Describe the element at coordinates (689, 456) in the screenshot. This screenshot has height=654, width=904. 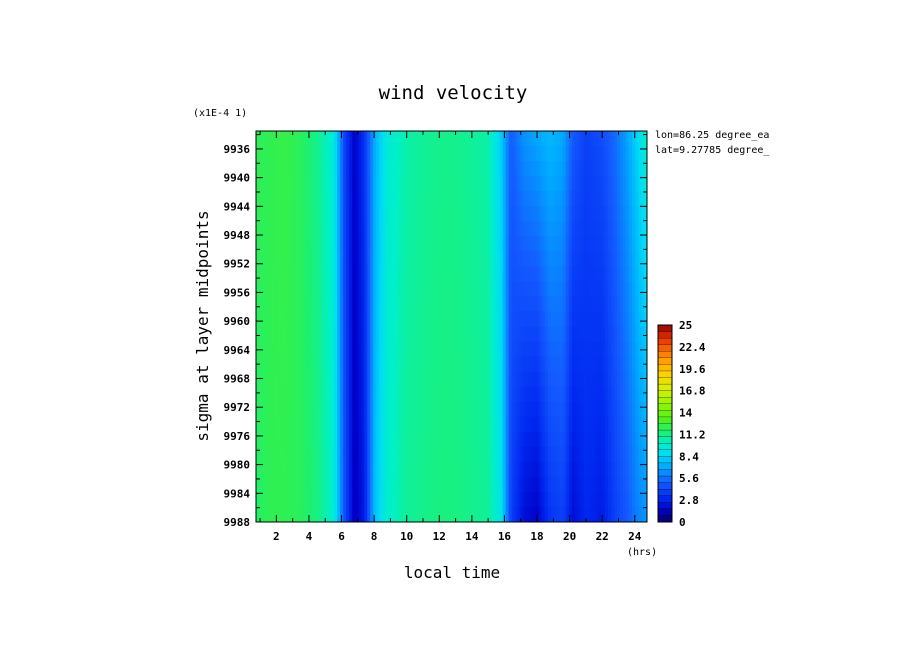
I see `colorbar-label: 8.4` at that location.